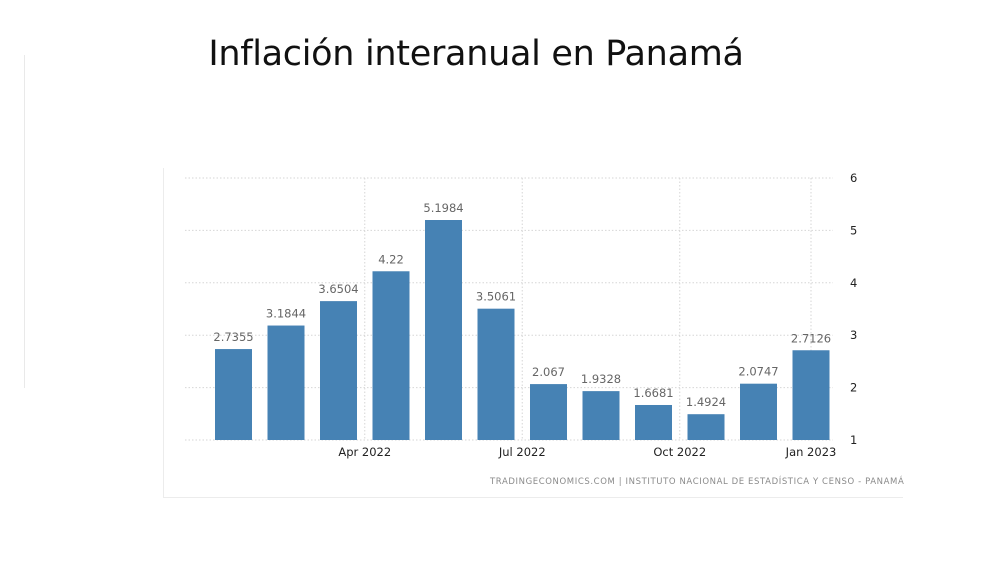 Image resolution: width=1000 pixels, height=584 pixels. What do you see at coordinates (811, 338) in the screenshot?
I see `bar-value-label: 2.7126` at bounding box center [811, 338].